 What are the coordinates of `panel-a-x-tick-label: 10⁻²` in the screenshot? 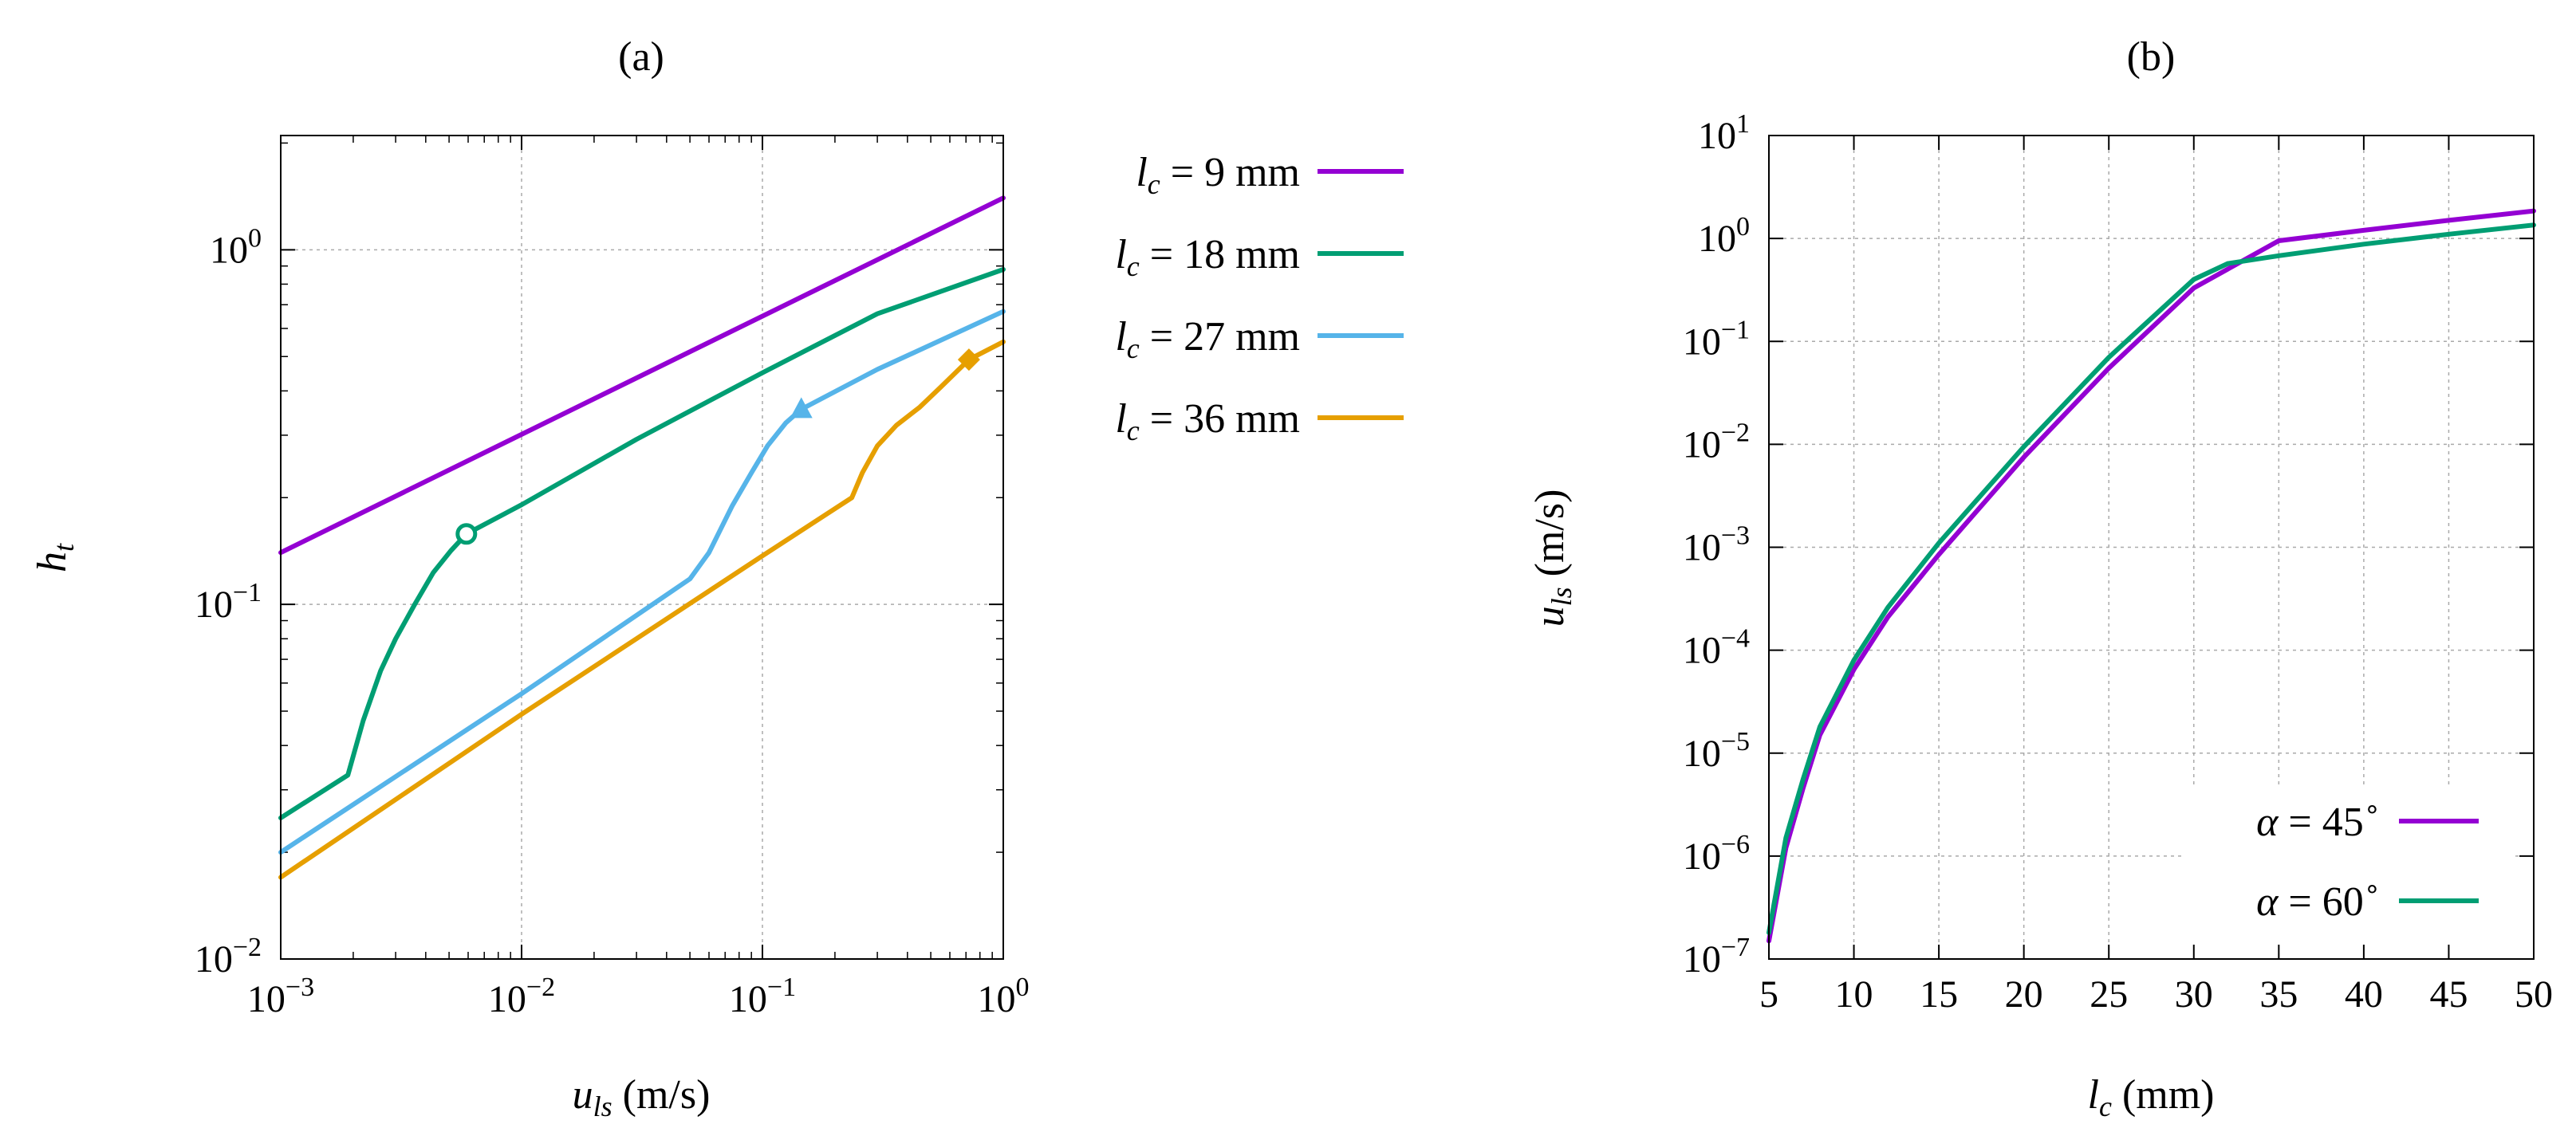 It's located at (521, 996).